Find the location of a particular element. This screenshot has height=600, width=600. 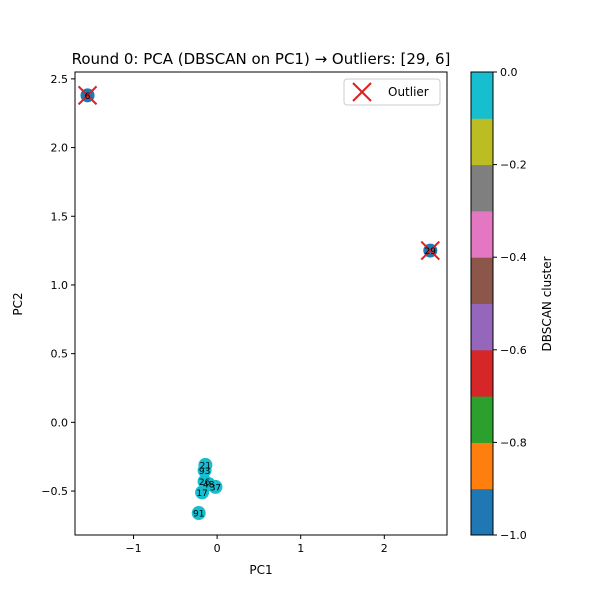

point-label-6: 6 is located at coordinates (88, 97).